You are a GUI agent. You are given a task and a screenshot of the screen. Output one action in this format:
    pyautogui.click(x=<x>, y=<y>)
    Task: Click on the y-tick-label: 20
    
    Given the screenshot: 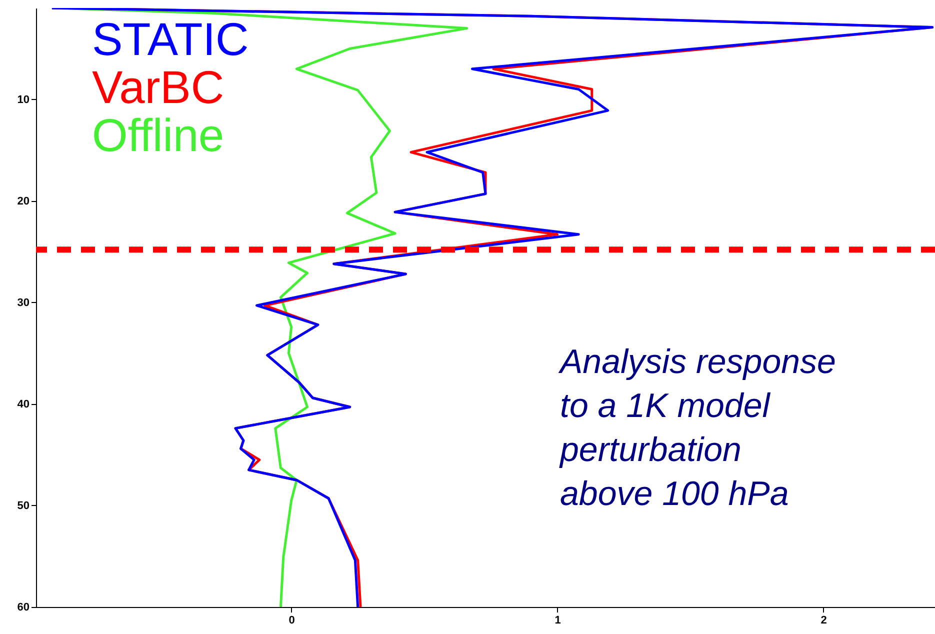 What is the action you would take?
    pyautogui.click(x=23, y=201)
    